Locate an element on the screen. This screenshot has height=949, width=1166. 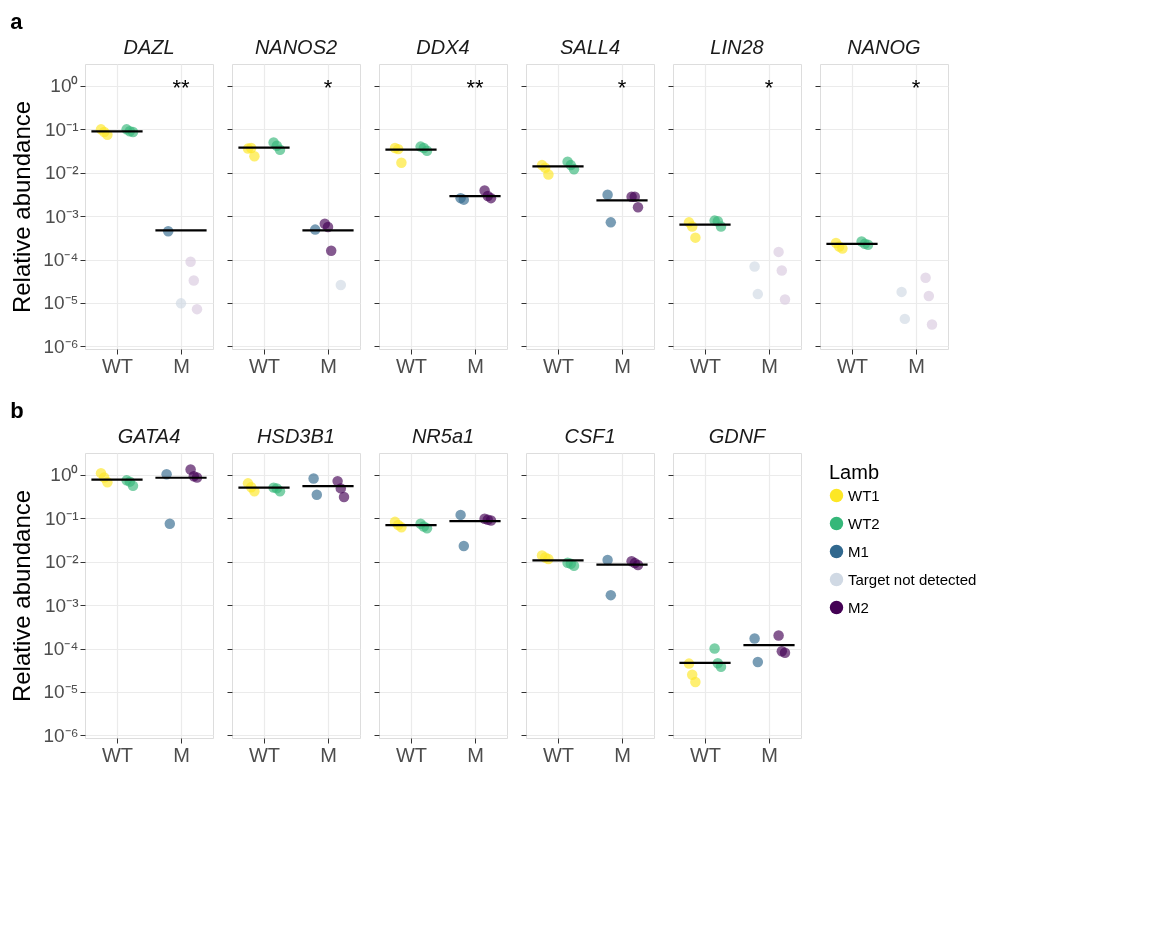
chart-title: DDX4 is located at coordinates (443, 47).